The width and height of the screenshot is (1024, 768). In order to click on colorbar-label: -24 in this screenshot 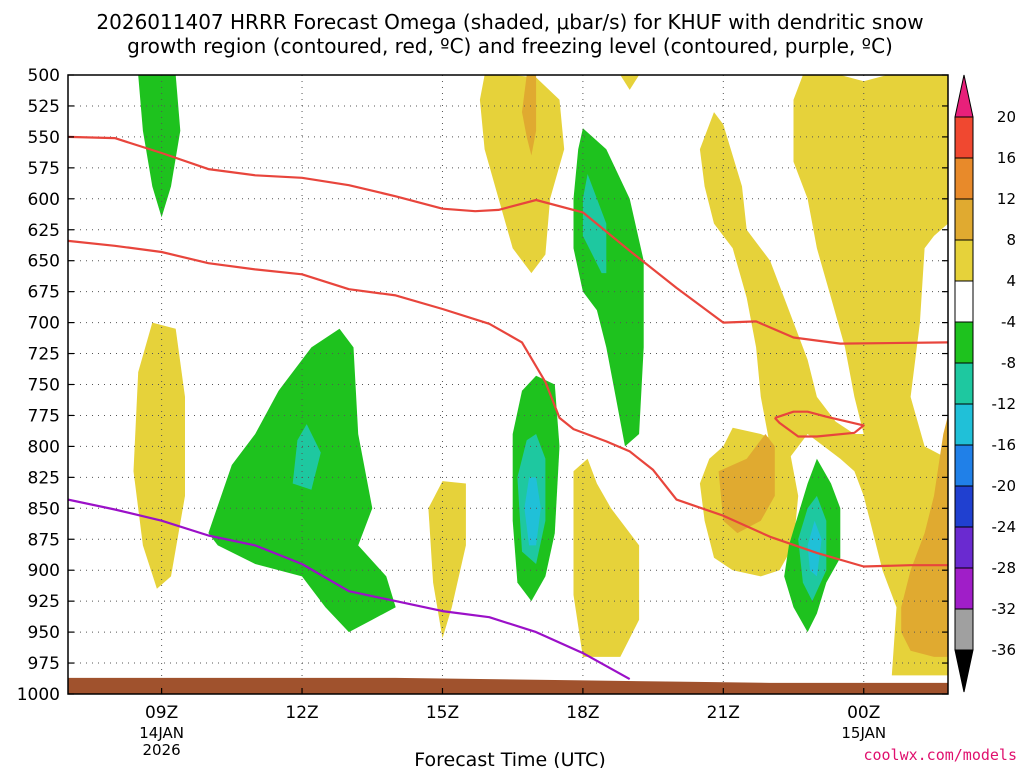, I will do `click(1004, 527)`.